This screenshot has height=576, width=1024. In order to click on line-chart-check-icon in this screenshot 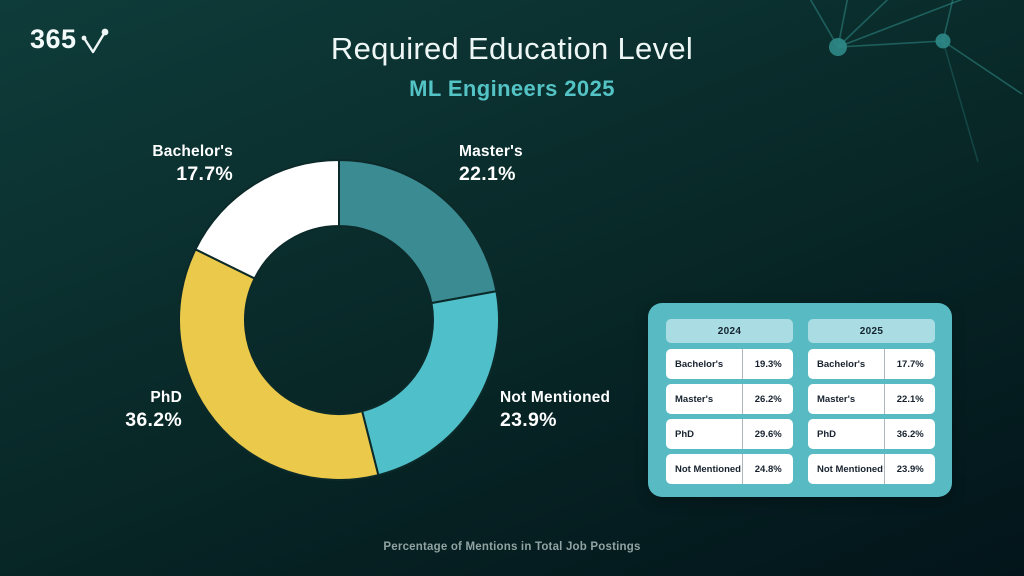, I will do `click(94, 41)`.